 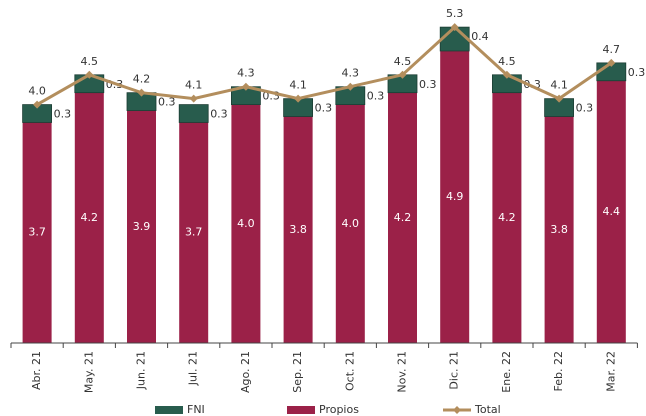 What do you see at coordinates (480, 36) in the screenshot?
I see `bar-value-label: 0.4` at bounding box center [480, 36].